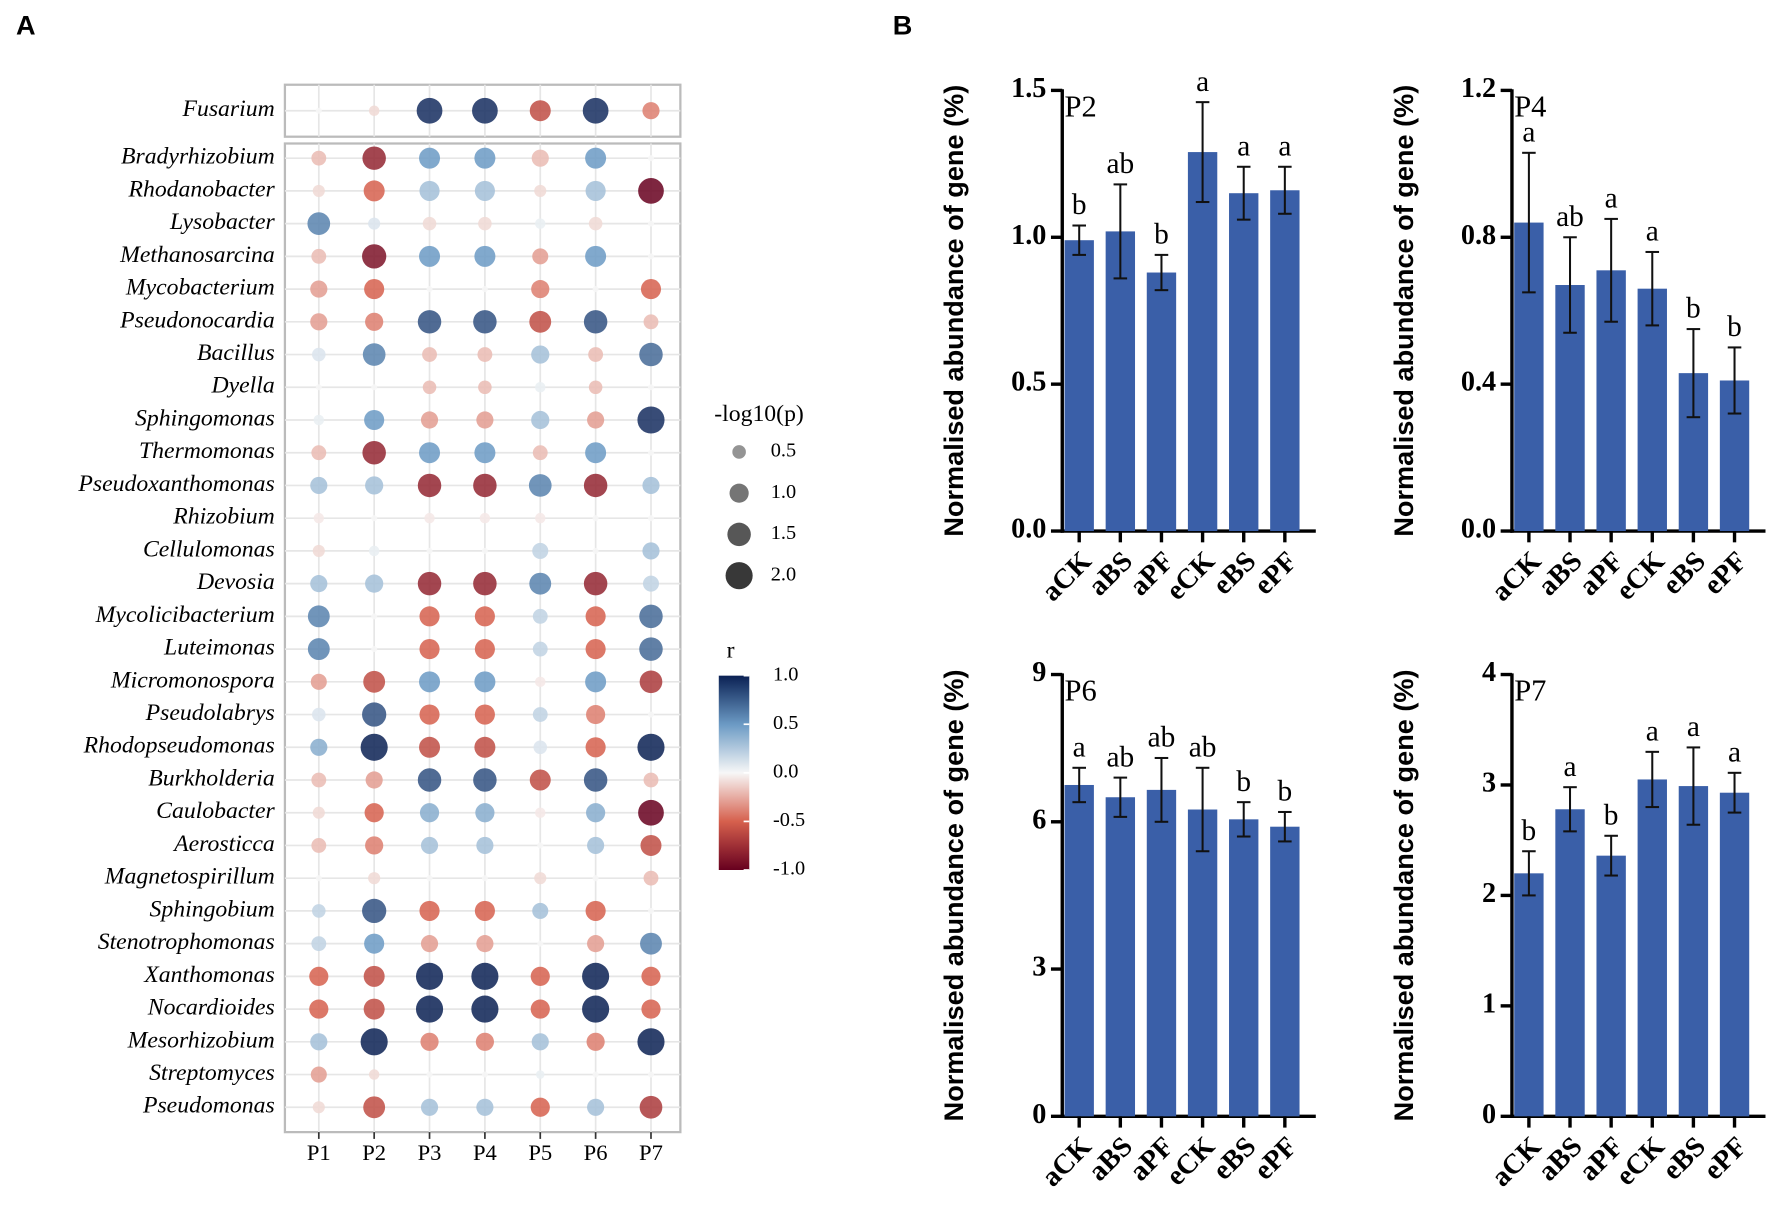  What do you see at coordinates (785, 674) in the screenshot?
I see `colorbar-label: 1.0` at bounding box center [785, 674].